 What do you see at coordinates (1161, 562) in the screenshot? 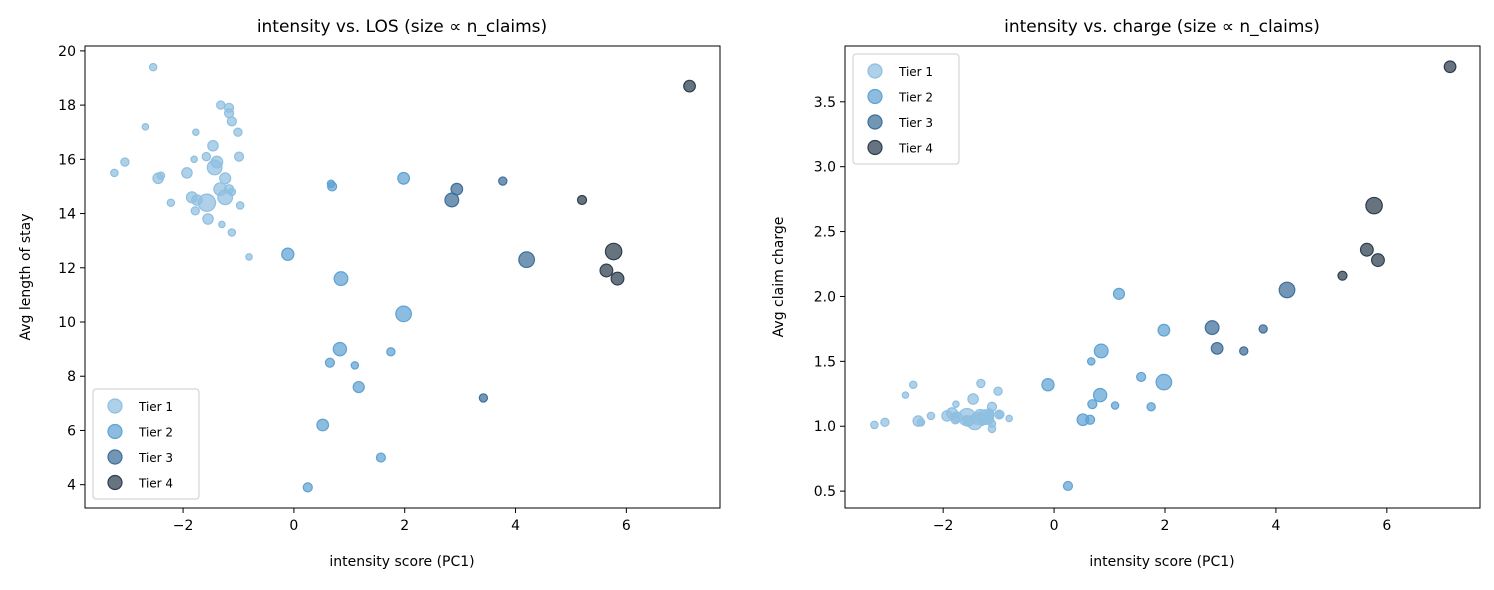
I see `x-axis-label: intensity score (PC1)` at bounding box center [1161, 562].